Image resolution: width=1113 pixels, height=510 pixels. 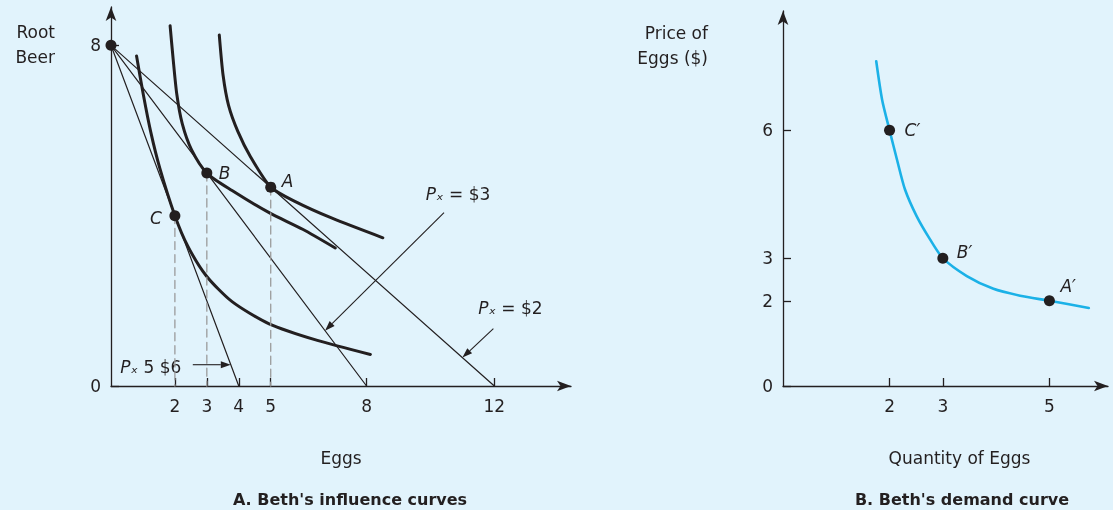 I want to click on annotation: C, so click(x=156, y=217).